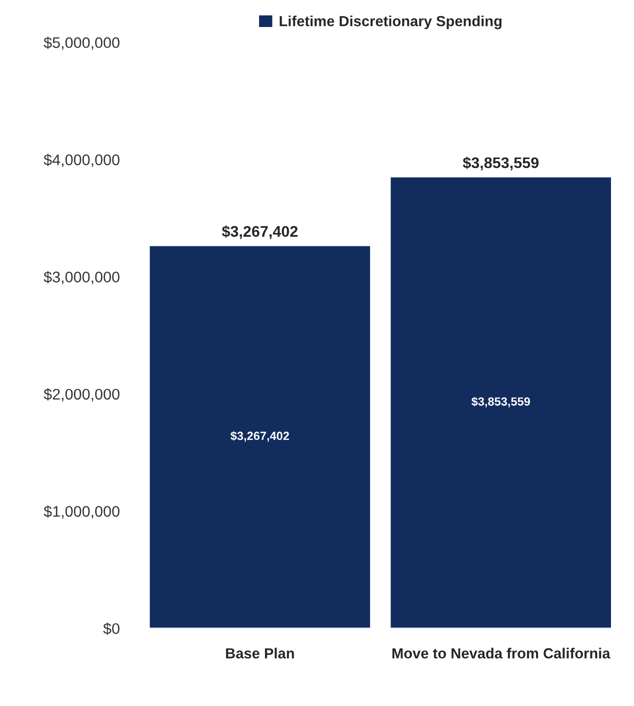  What do you see at coordinates (391, 23) in the screenshot?
I see `legend-label: Lifetime Discretionary Spending` at bounding box center [391, 23].